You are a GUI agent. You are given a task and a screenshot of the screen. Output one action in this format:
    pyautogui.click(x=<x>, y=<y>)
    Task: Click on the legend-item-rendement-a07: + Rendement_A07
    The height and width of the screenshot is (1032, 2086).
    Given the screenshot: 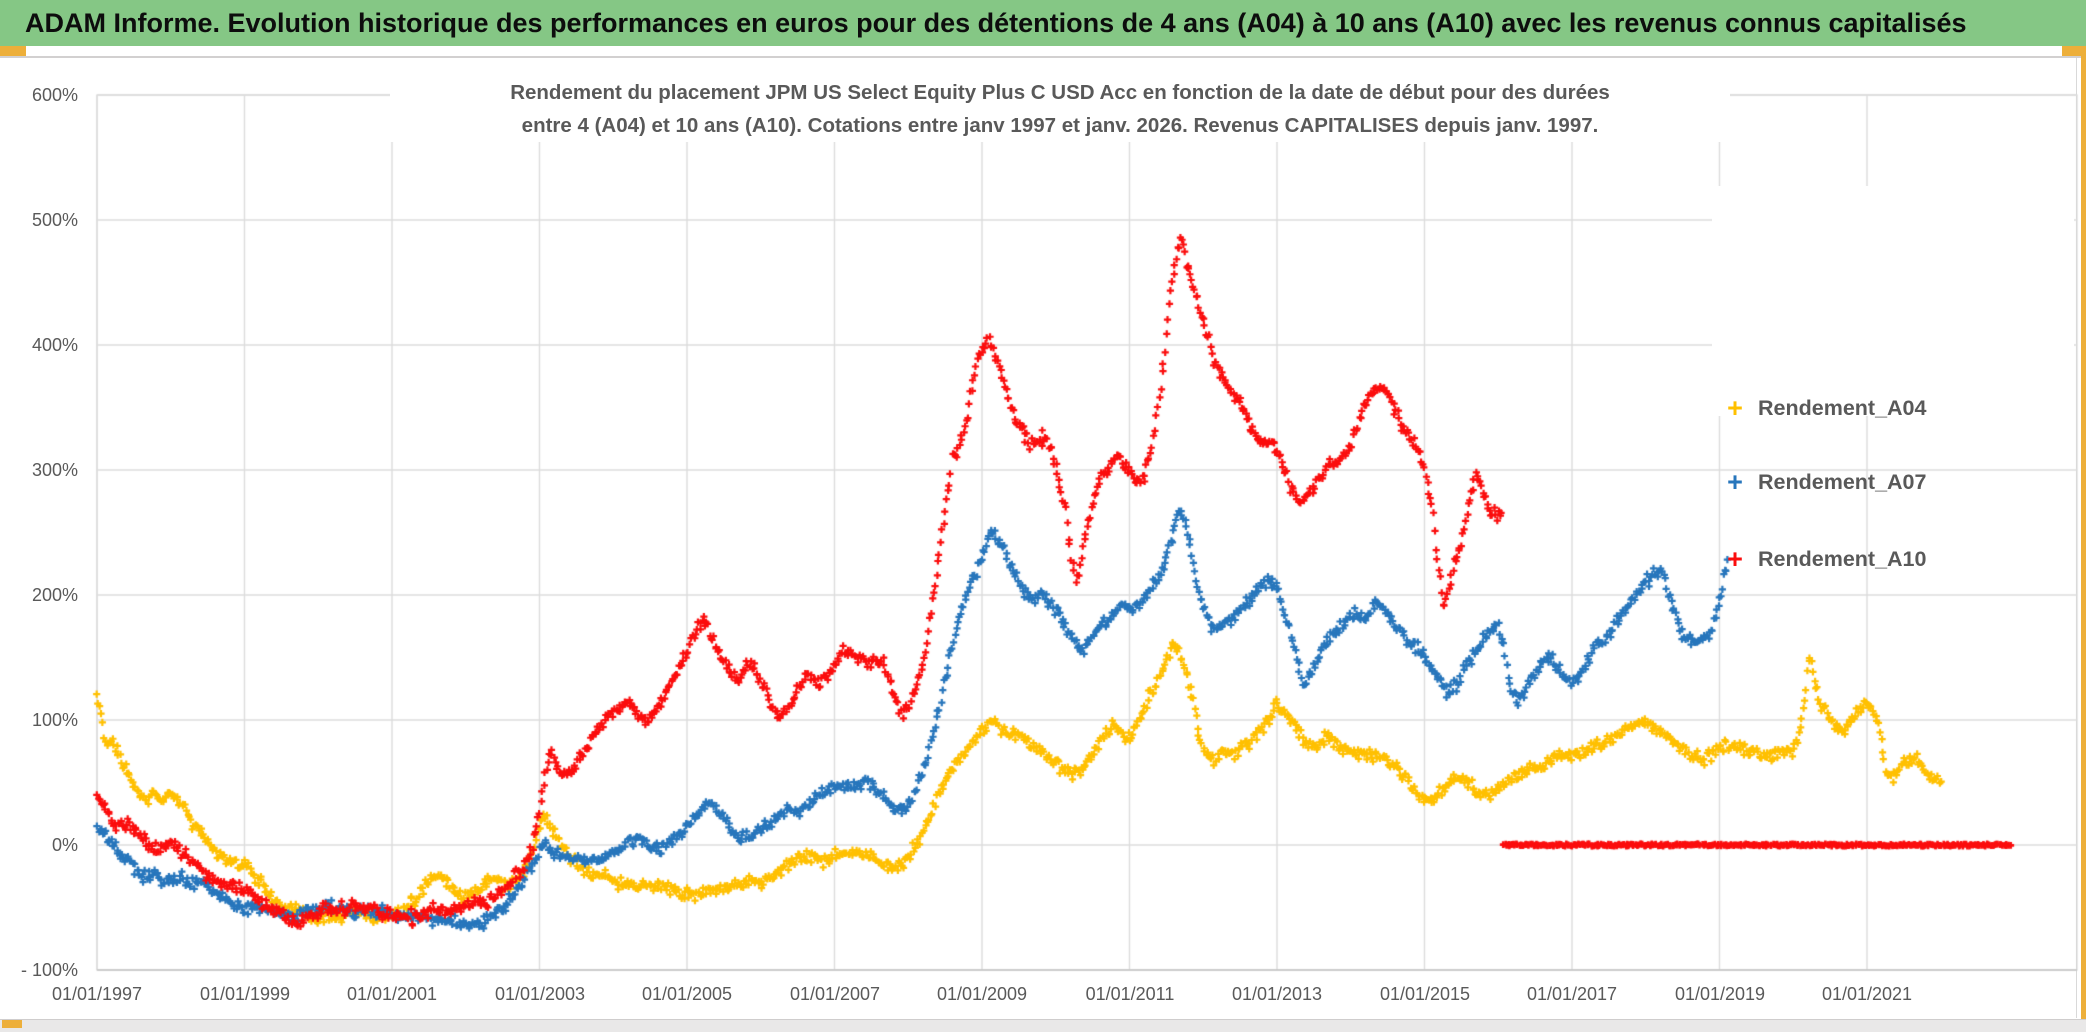 What is the action you would take?
    pyautogui.click(x=1892, y=482)
    